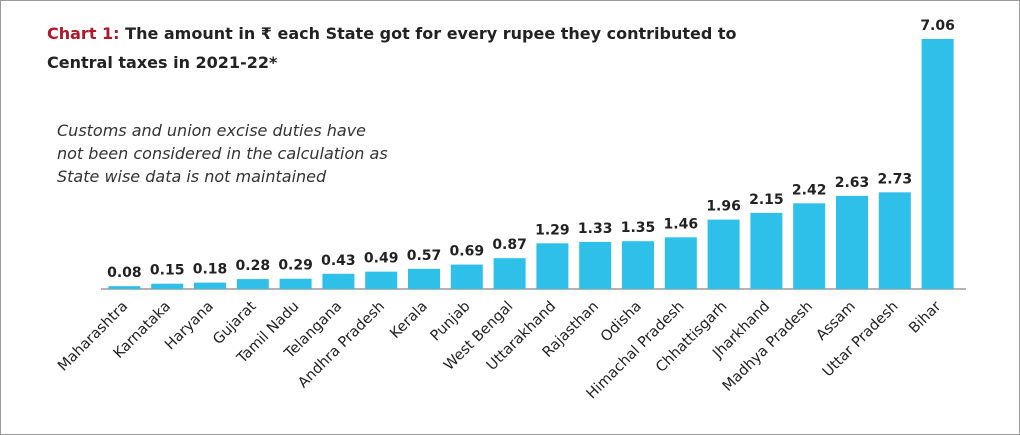 The width and height of the screenshot is (1020, 435). Describe the element at coordinates (338, 261) in the screenshot. I see `value-label: 0.43` at that location.